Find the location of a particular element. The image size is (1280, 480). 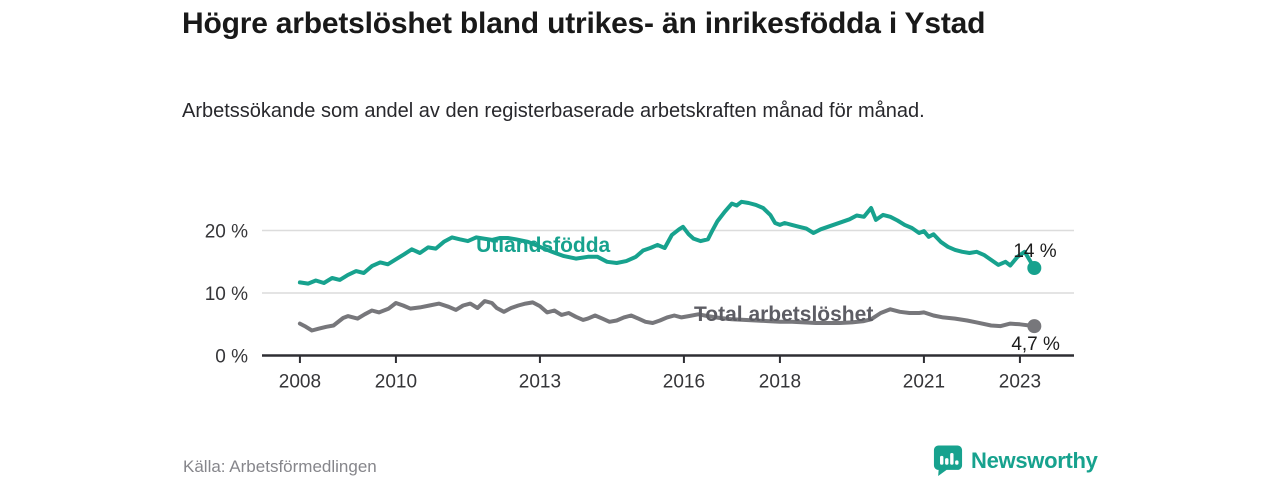

series-end-value-label: 14 % is located at coordinates (1034, 251).